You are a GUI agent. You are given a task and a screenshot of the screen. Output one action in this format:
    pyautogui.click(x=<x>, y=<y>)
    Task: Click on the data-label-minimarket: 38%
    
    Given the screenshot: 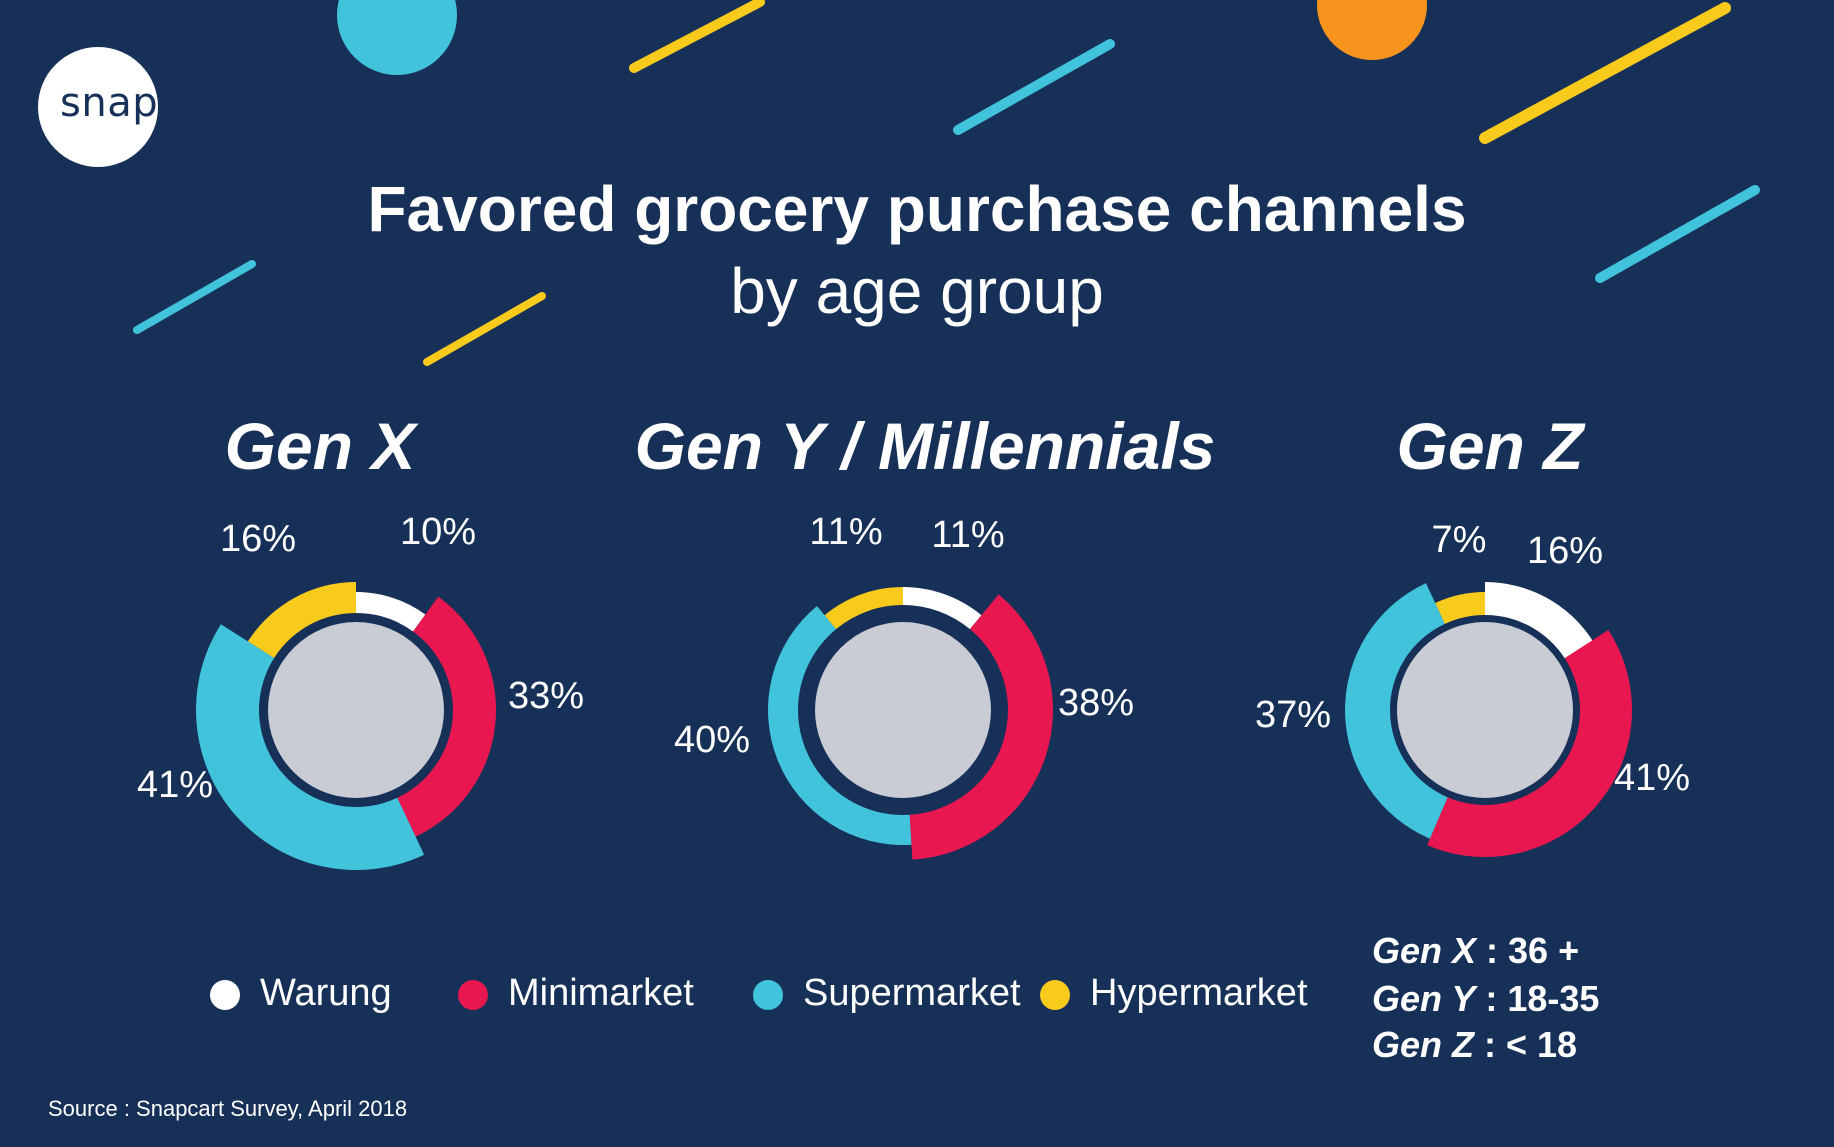 What is the action you would take?
    pyautogui.click(x=1096, y=703)
    